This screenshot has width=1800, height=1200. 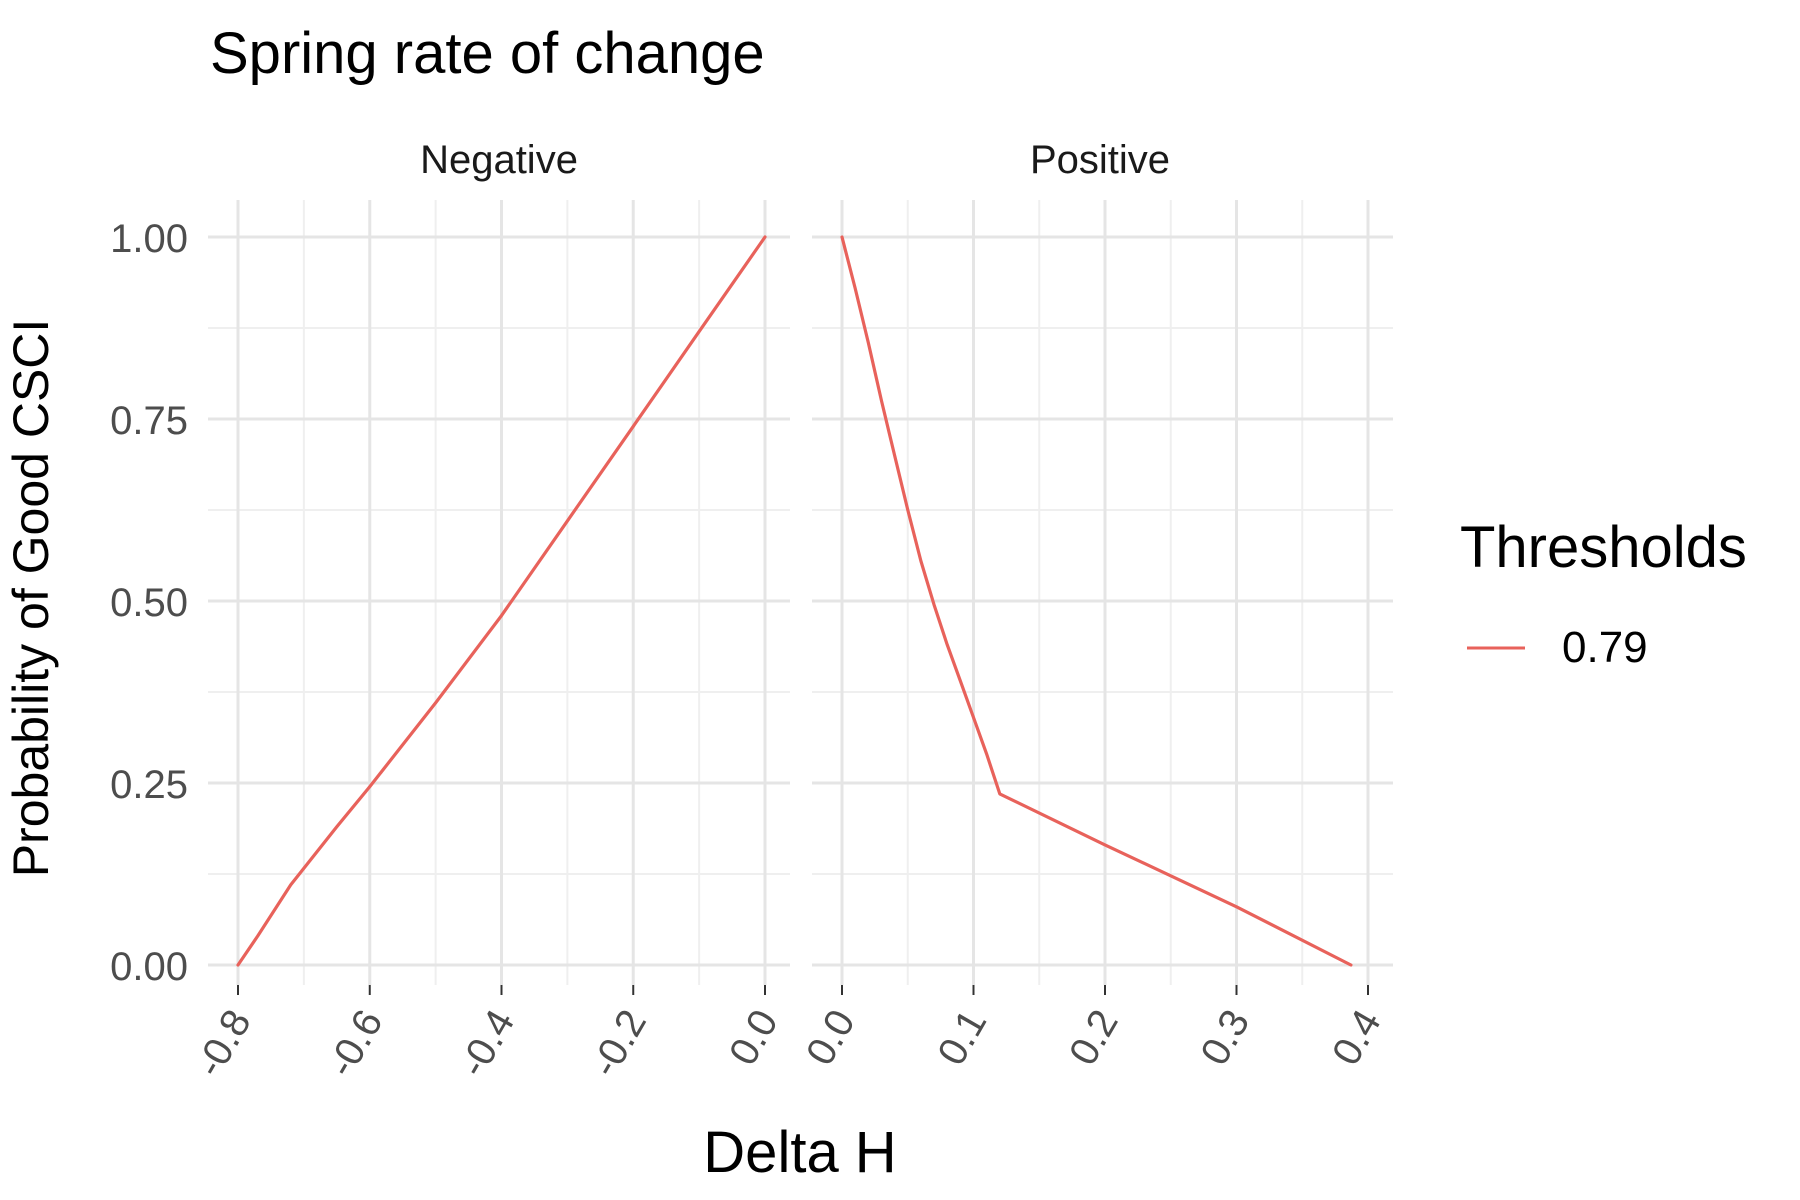 I want to click on y-tick-label: 1.00, so click(x=149, y=239).